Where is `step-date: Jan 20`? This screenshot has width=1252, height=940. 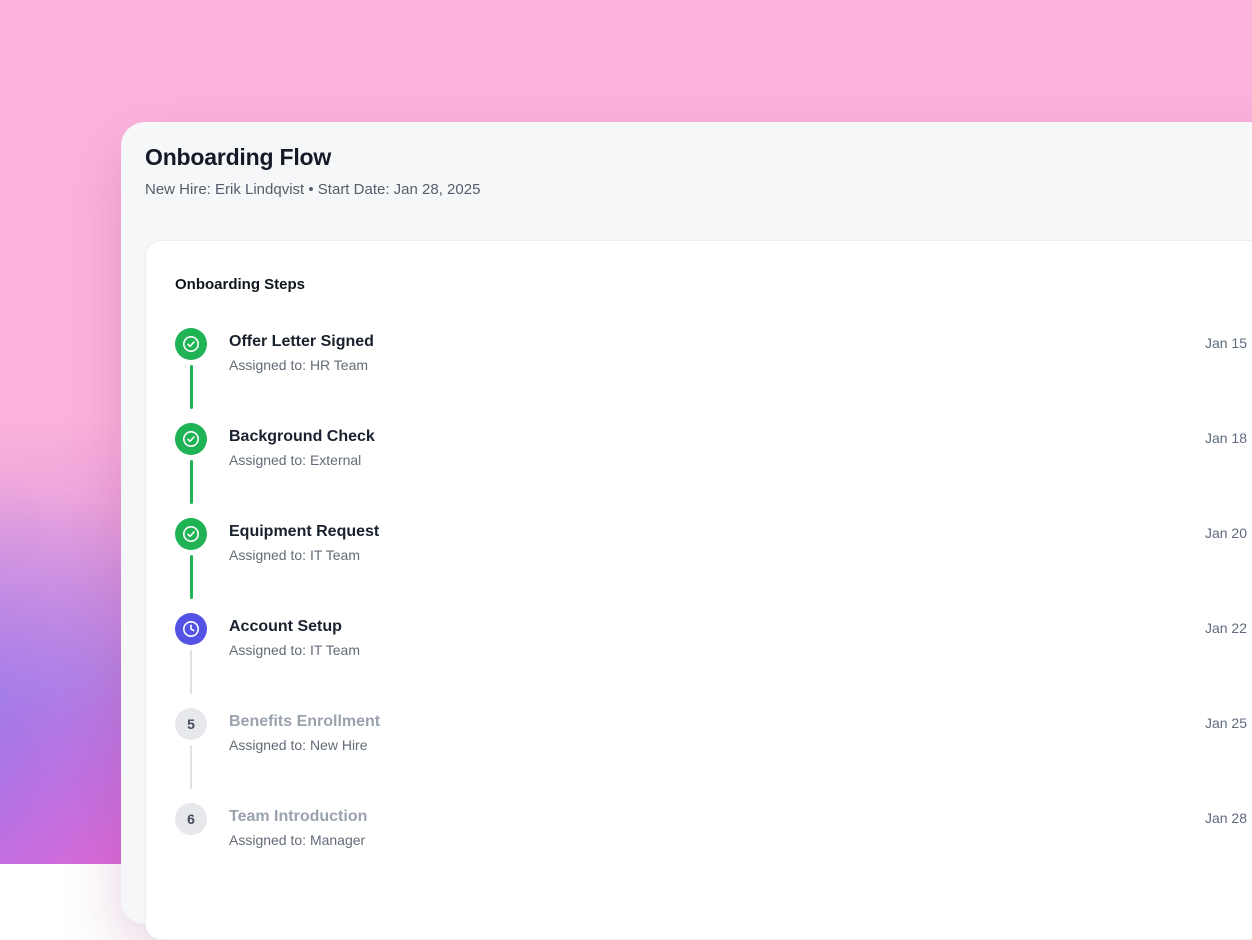 step-date: Jan 20 is located at coordinates (1226, 532).